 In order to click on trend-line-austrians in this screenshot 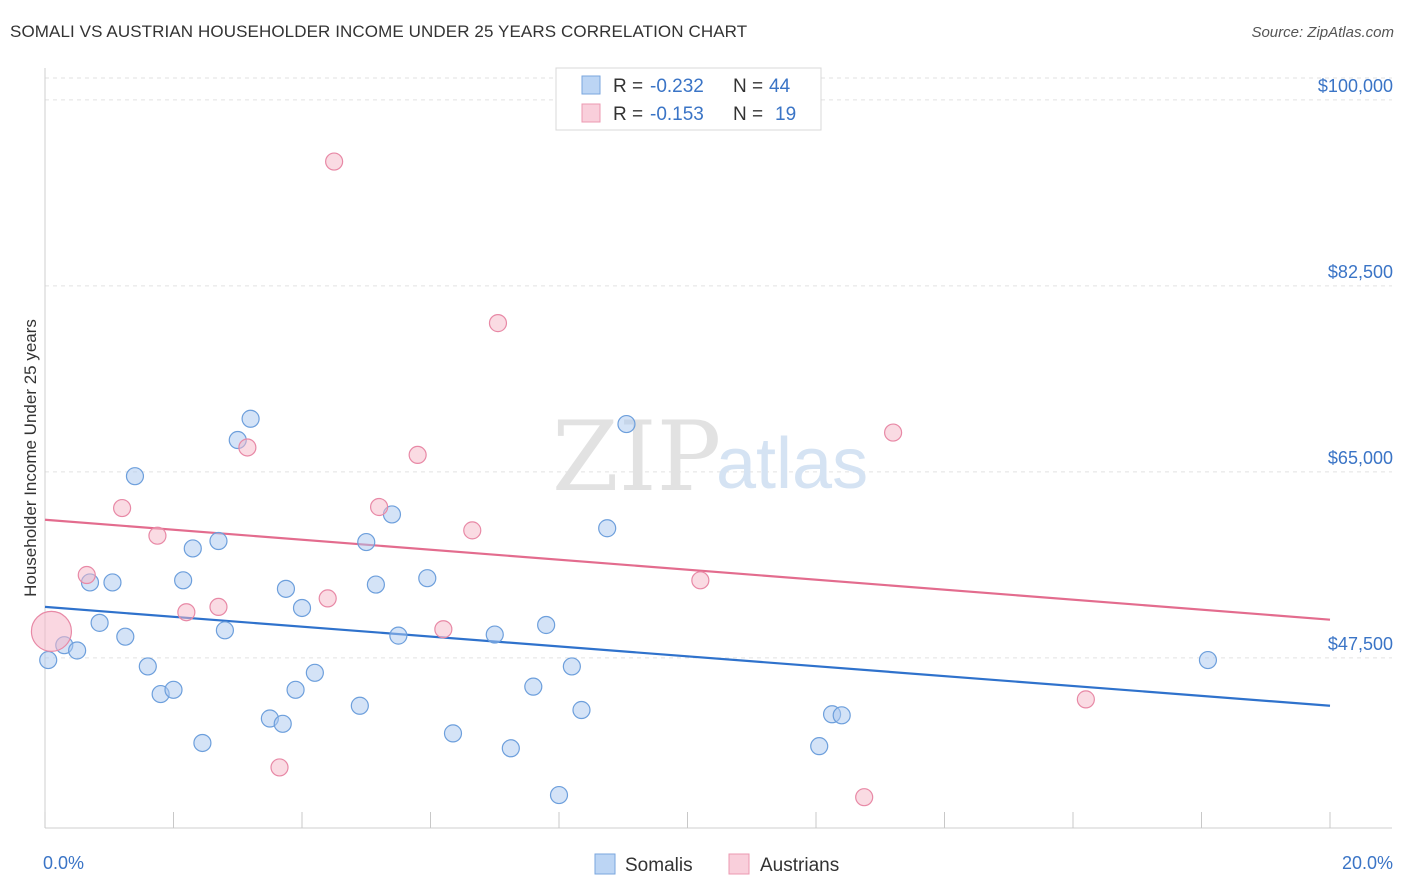, I will do `click(687, 569)`.